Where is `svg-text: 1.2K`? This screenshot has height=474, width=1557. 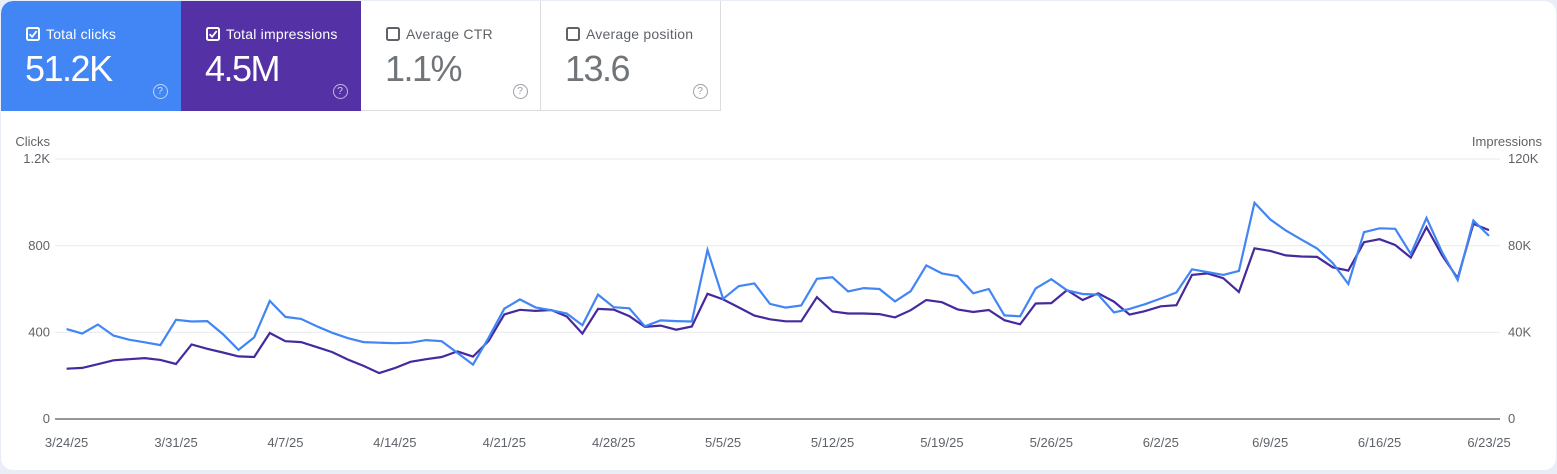 svg-text: 1.2K is located at coordinates (36, 158).